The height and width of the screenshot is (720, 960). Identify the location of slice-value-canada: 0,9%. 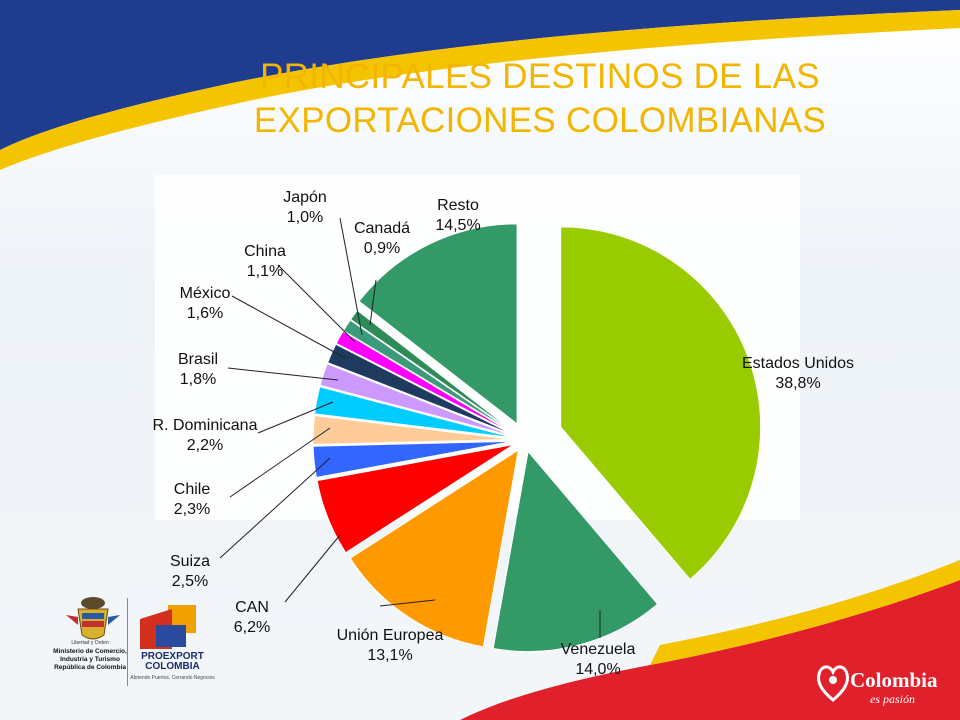
(382, 248).